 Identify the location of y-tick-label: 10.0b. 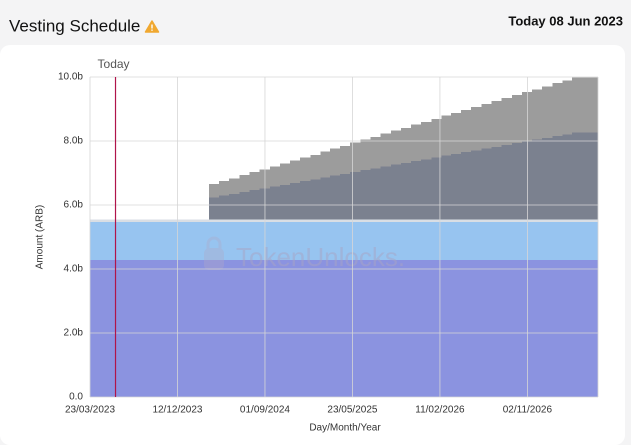
(70, 77).